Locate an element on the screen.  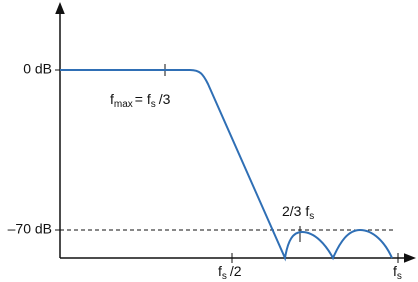
text: = f is located at coordinates (143, 99).